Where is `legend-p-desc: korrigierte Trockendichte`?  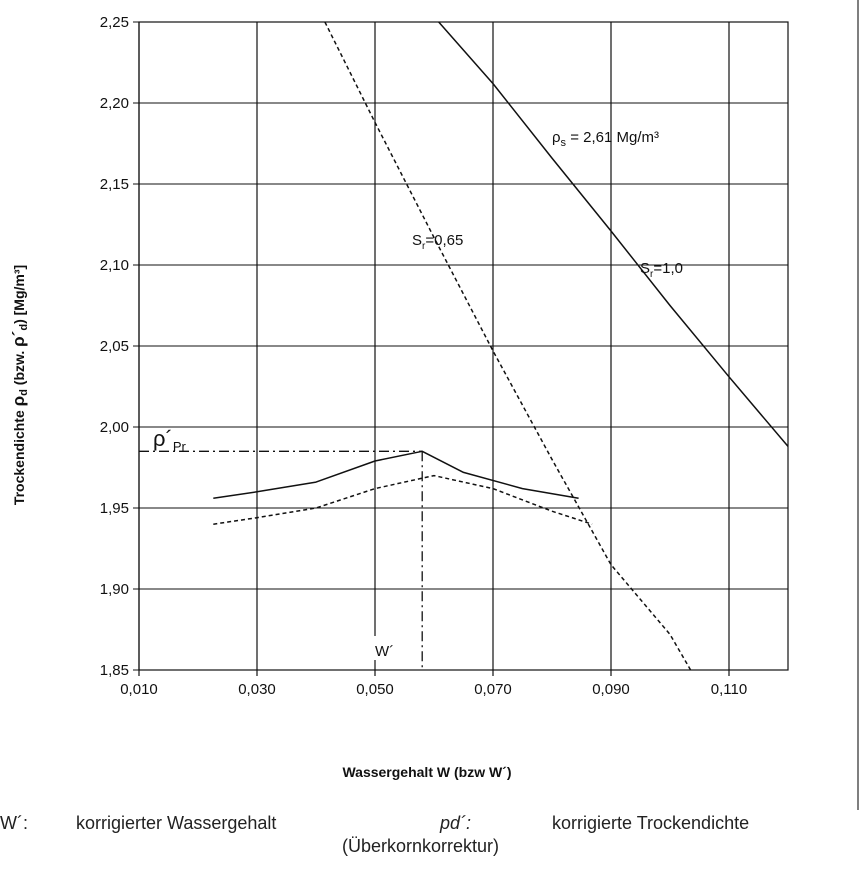
legend-p-desc: korrigierte Trockendichte is located at coordinates (651, 823).